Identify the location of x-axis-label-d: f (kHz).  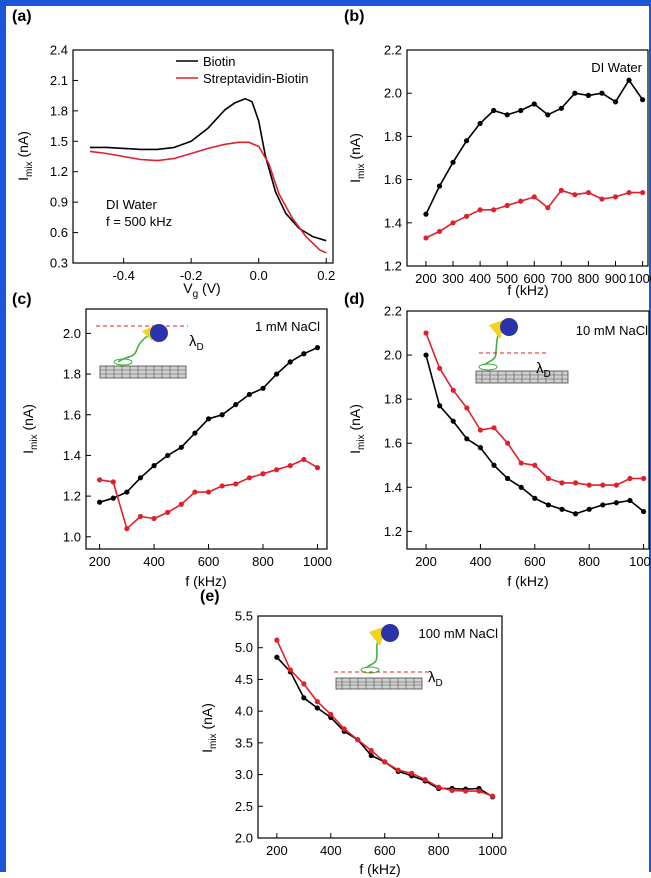
(527, 581).